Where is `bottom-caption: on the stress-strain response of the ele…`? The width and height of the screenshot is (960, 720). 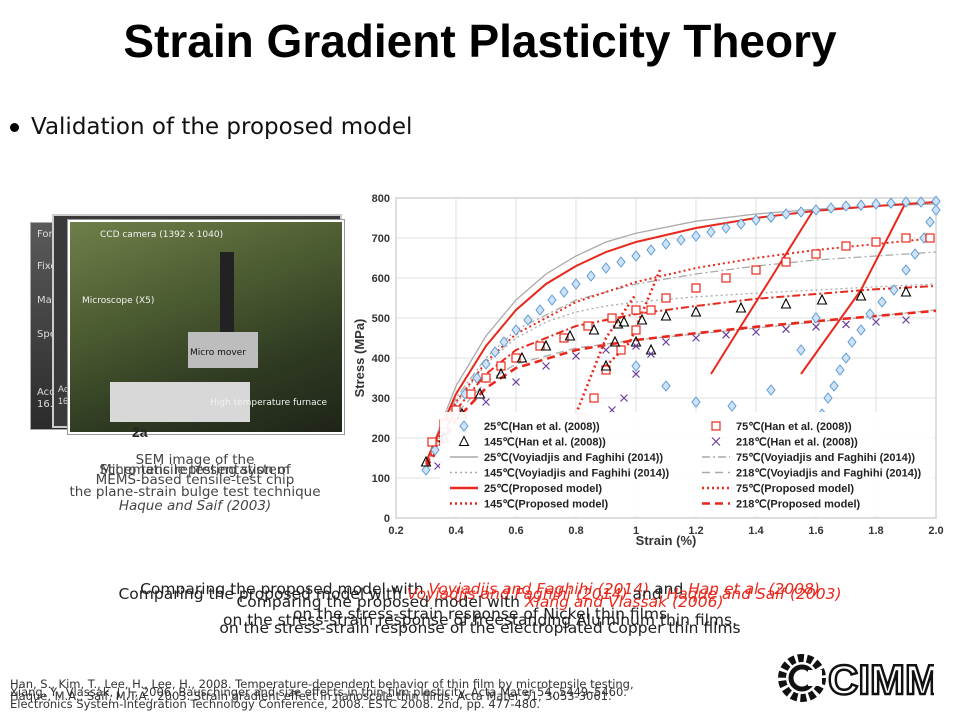 bottom-caption: on the stress-strain response of the ele… is located at coordinates (480, 628).